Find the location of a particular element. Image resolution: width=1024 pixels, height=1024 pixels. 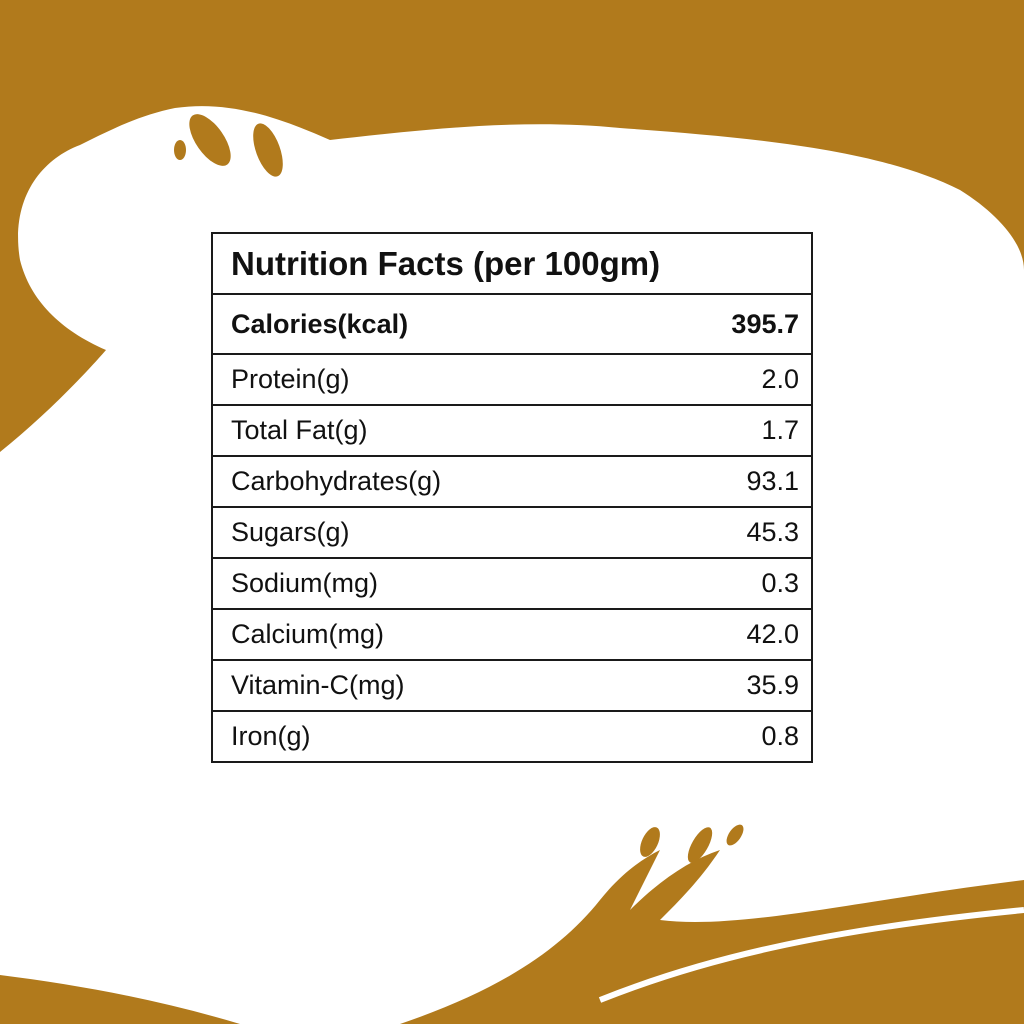

table-row-protein: Protein(g) 2.0 is located at coordinates (512, 379).